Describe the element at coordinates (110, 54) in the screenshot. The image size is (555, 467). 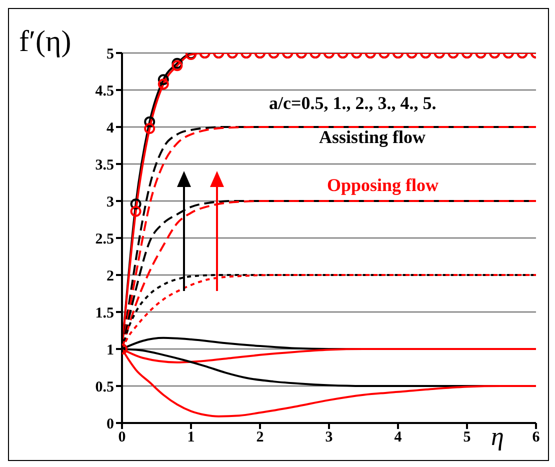
I see `y-tick-label: 5` at that location.